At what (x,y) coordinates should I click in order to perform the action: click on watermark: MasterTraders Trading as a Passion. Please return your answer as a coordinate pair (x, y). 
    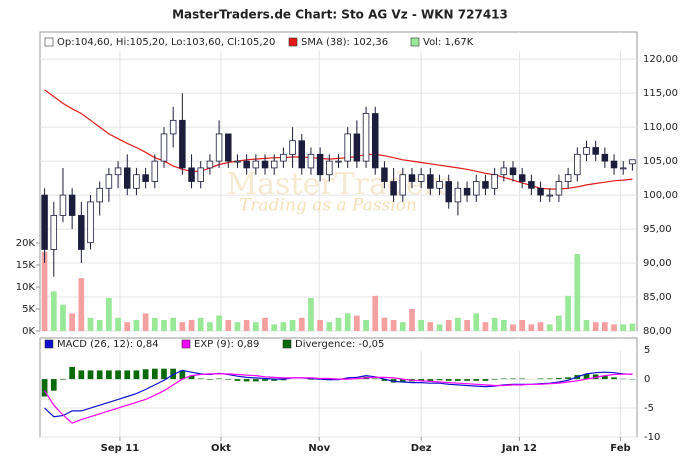
    Looking at the image, I should click on (339, 191).